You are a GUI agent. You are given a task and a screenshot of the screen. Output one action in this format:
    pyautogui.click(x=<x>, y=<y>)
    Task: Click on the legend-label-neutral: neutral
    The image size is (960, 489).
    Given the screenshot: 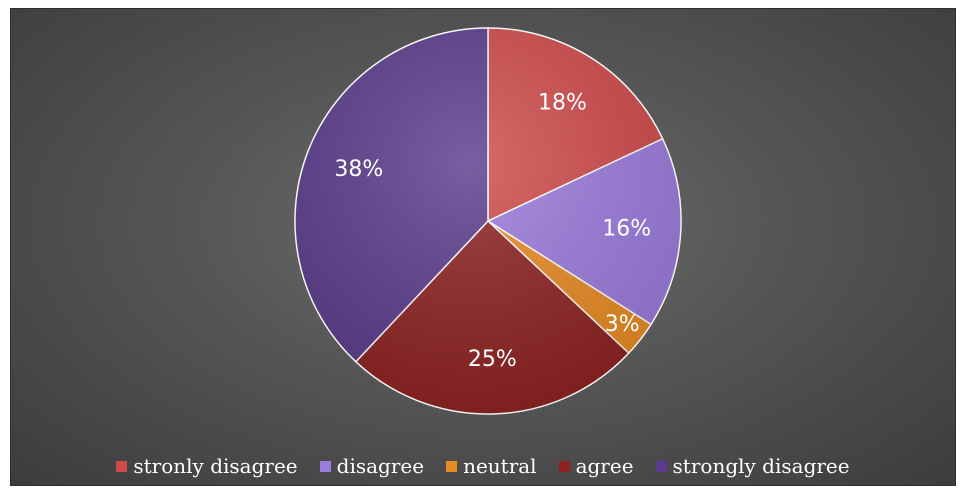 What is the action you would take?
    pyautogui.click(x=500, y=466)
    